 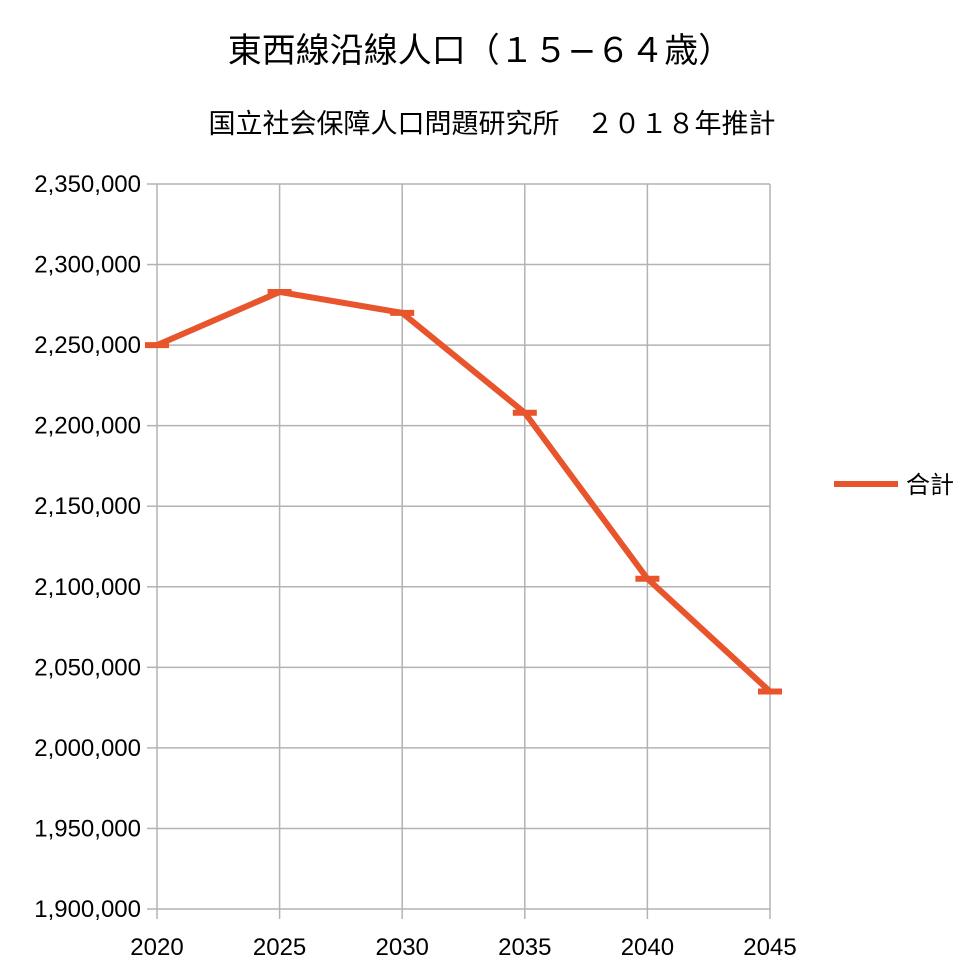 What do you see at coordinates (87, 909) in the screenshot?
I see `y-tick-label: 1,900,000` at bounding box center [87, 909].